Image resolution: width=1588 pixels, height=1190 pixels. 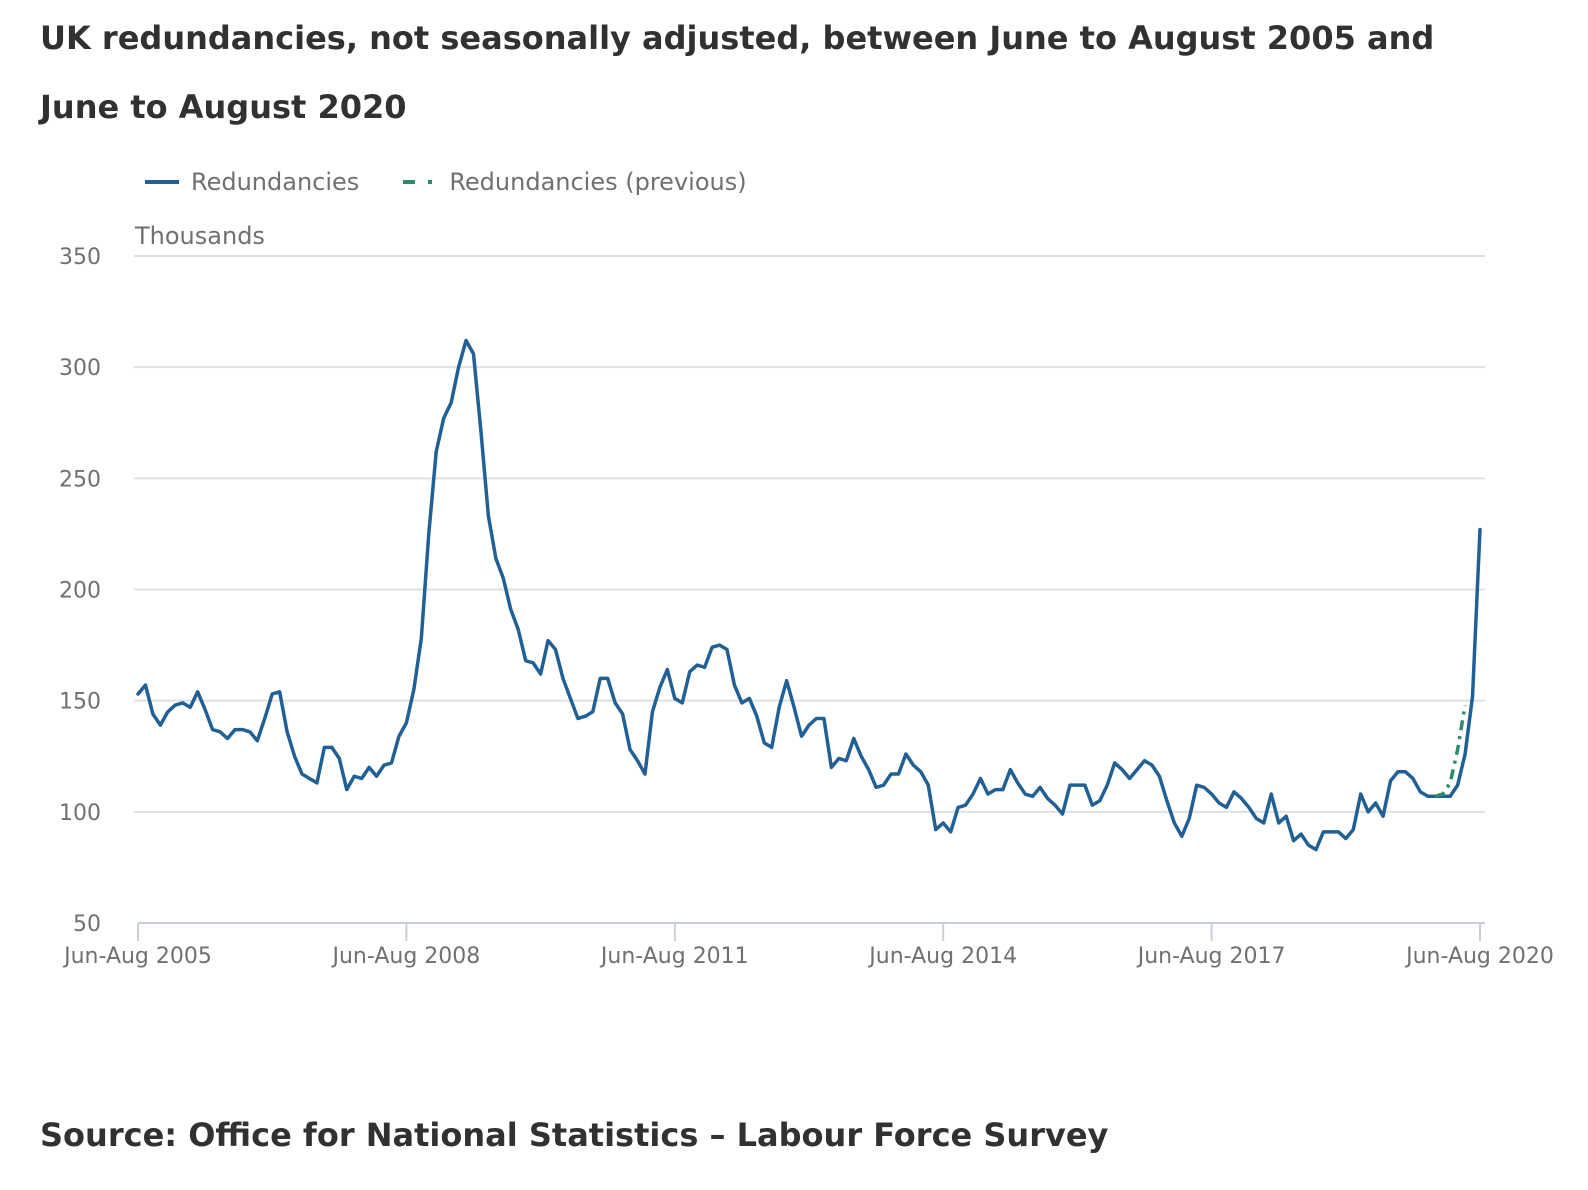 What do you see at coordinates (406, 956) in the screenshot?
I see `x-tick-label: Jun-Aug 2008` at bounding box center [406, 956].